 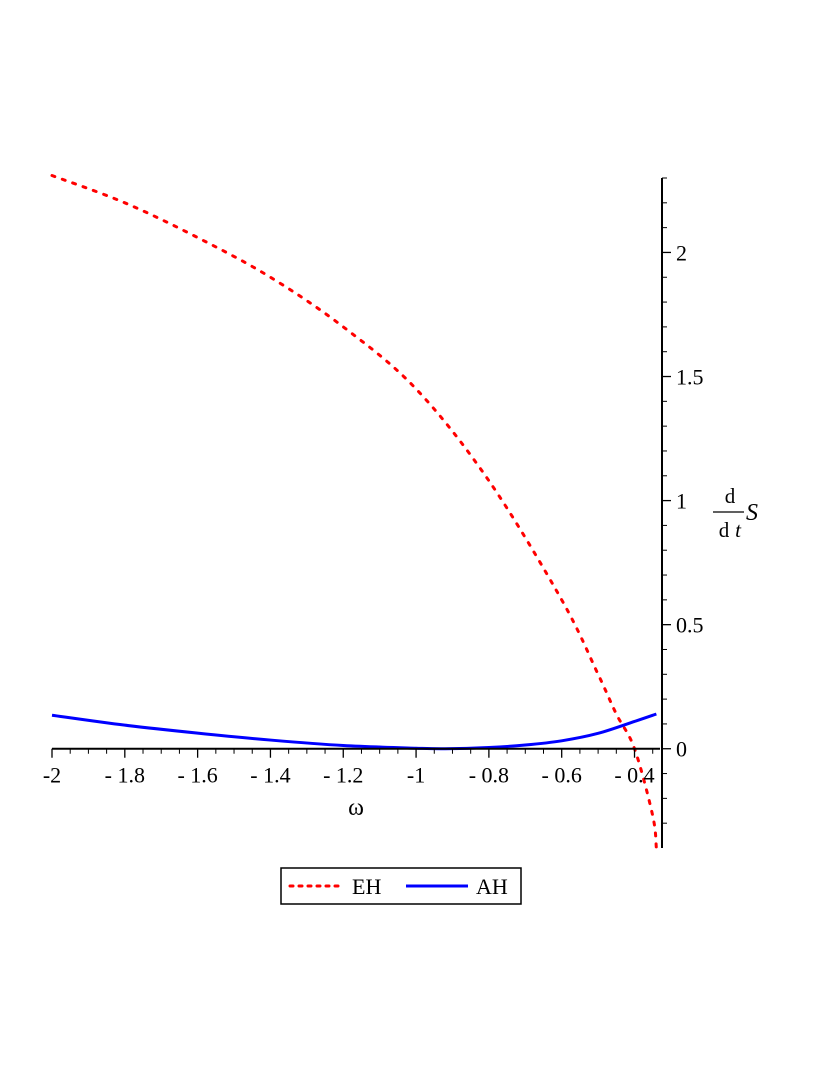 I want to click on x-tick-label: - 1.8, so click(x=125, y=775).